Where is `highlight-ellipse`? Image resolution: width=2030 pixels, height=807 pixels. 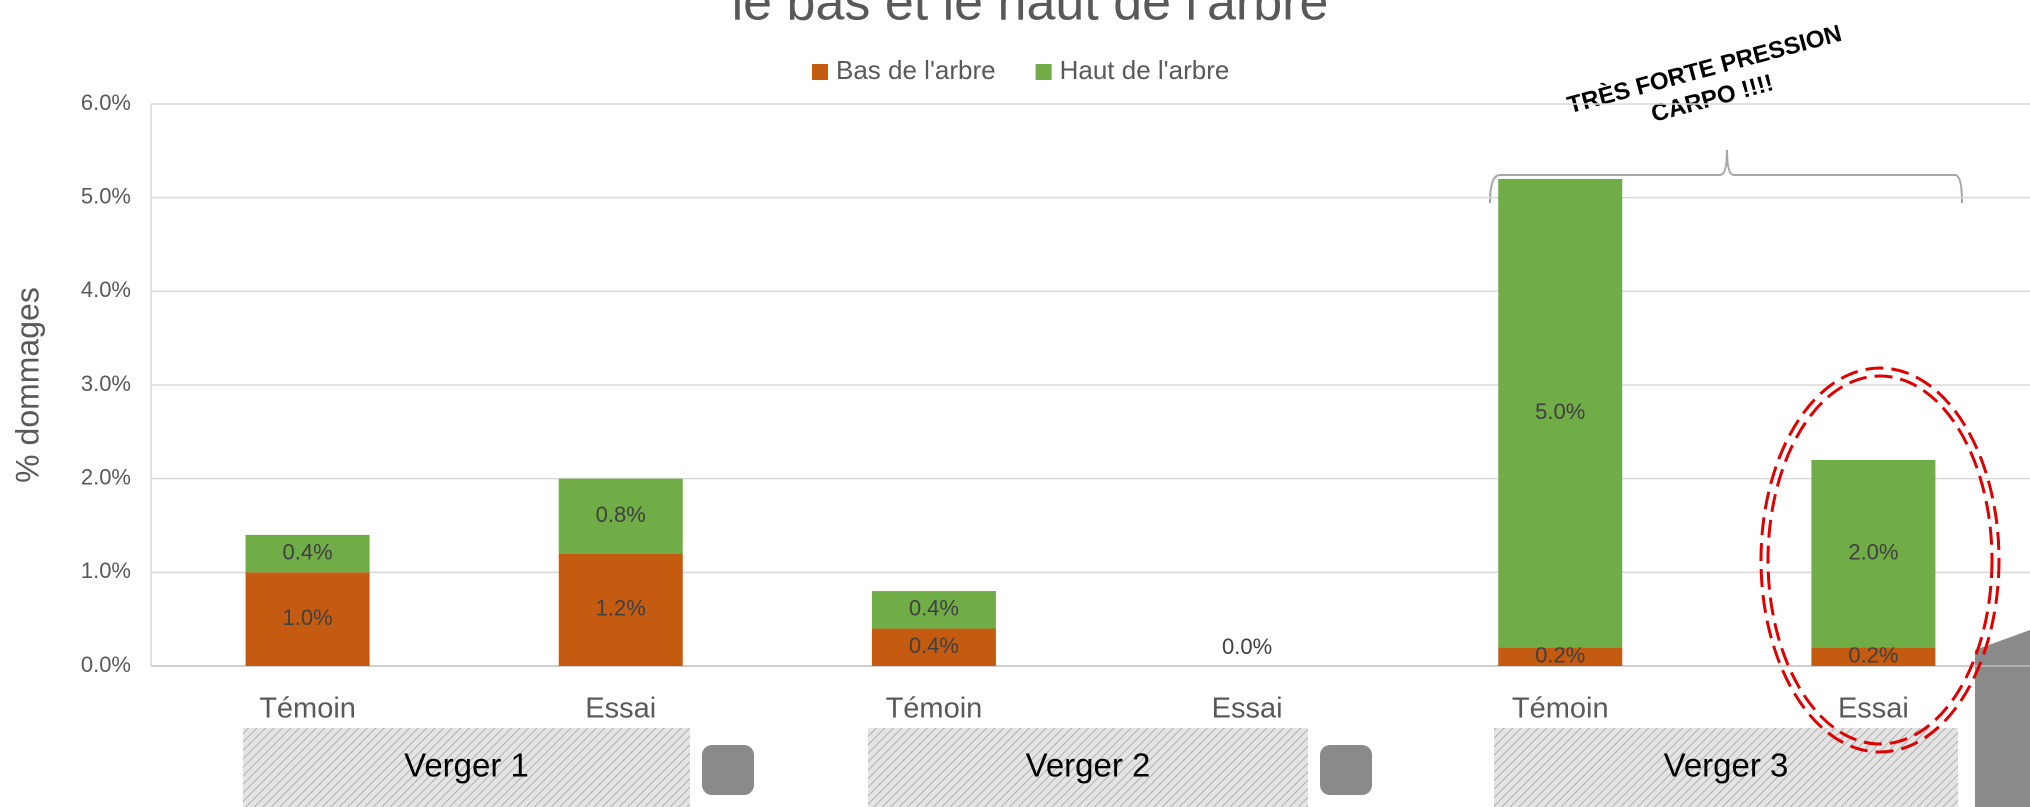
highlight-ellipse is located at coordinates (1880, 560).